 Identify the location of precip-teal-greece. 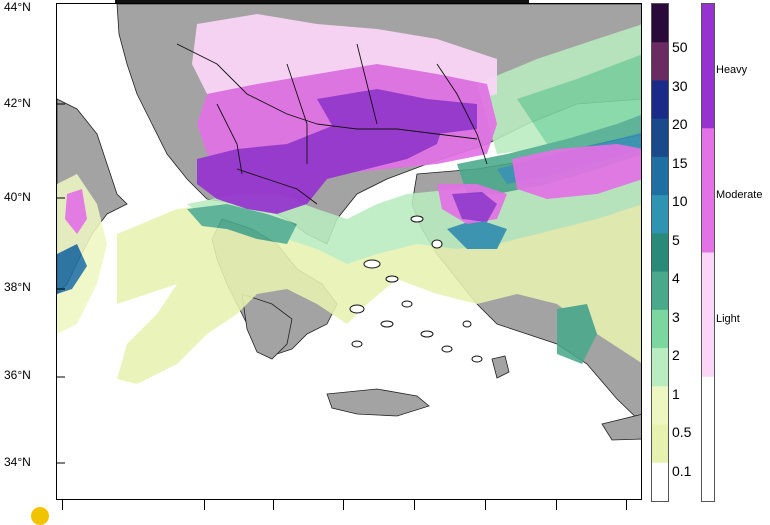
(242, 224).